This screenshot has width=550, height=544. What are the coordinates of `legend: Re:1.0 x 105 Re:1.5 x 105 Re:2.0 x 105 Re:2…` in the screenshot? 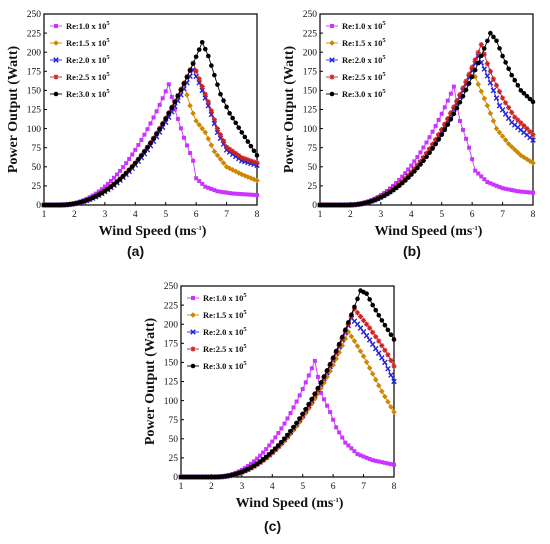 It's located at (80, 59).